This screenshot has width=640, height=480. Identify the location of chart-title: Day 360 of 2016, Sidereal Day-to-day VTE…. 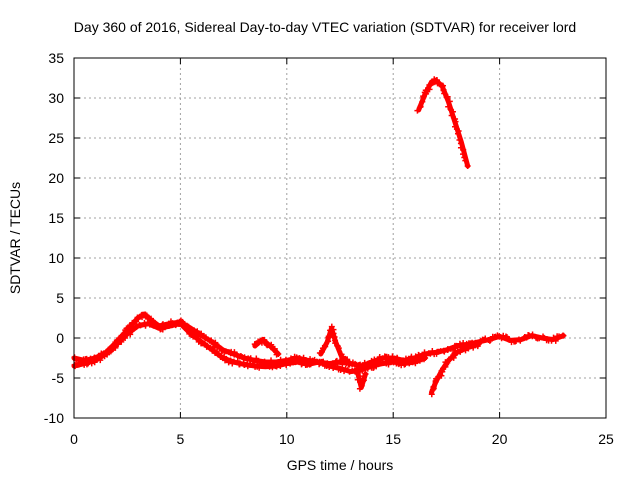
(325, 27).